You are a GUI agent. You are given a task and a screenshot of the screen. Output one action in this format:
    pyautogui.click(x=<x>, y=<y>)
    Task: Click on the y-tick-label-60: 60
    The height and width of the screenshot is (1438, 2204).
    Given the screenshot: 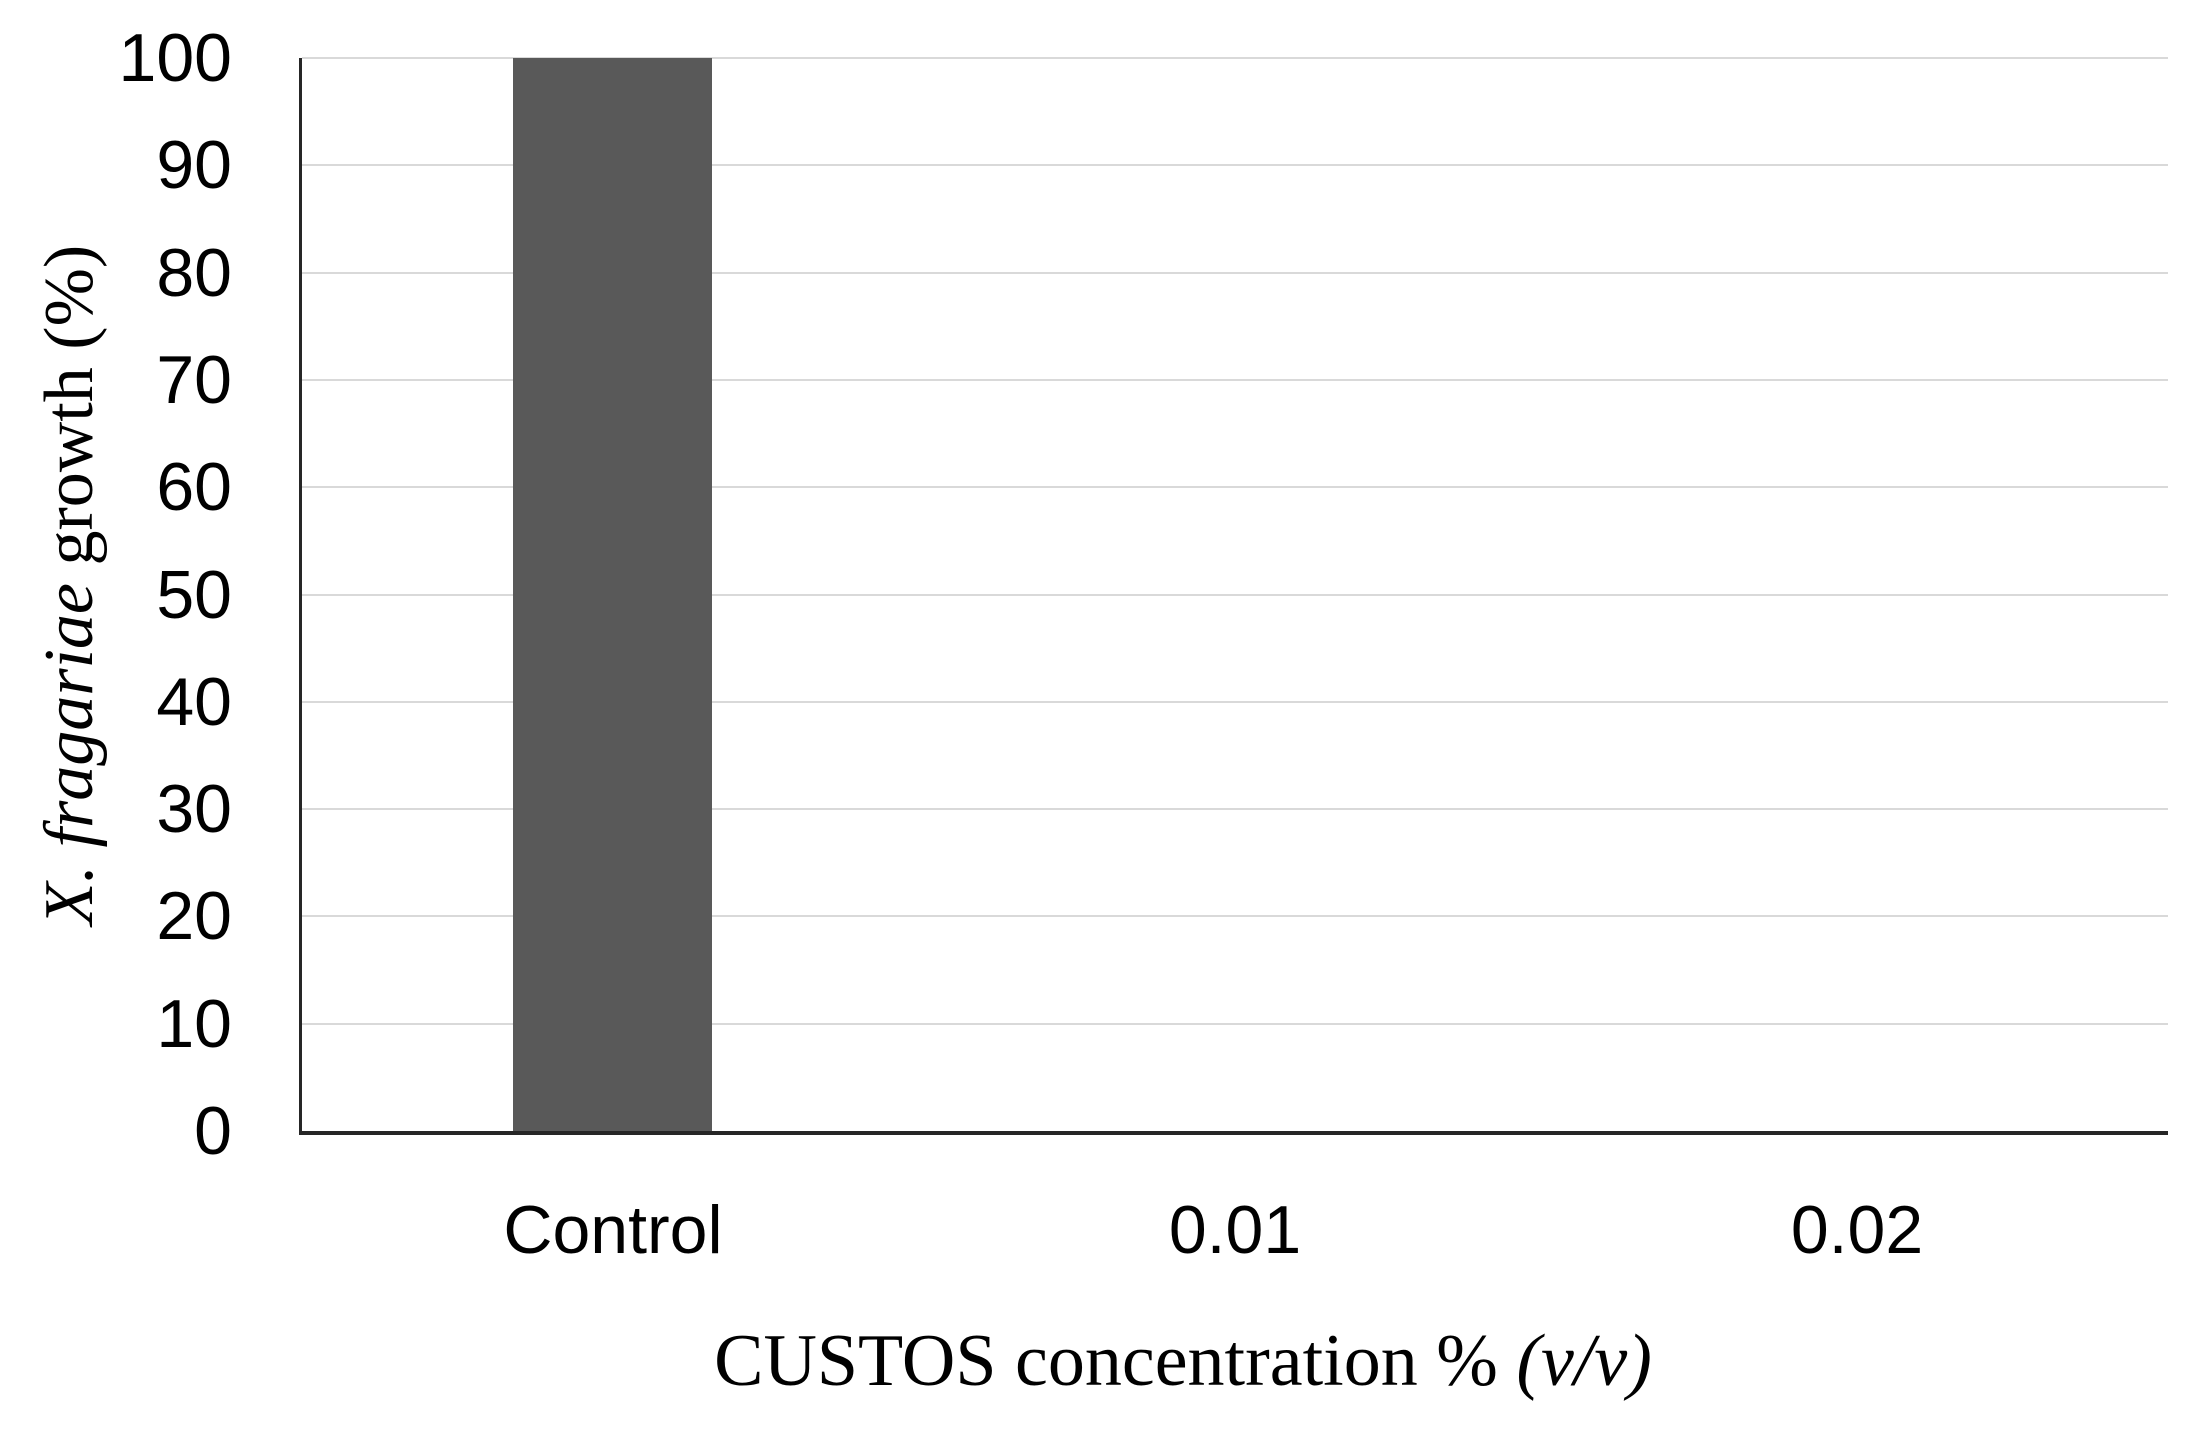 What is the action you would take?
    pyautogui.click(x=194, y=487)
    